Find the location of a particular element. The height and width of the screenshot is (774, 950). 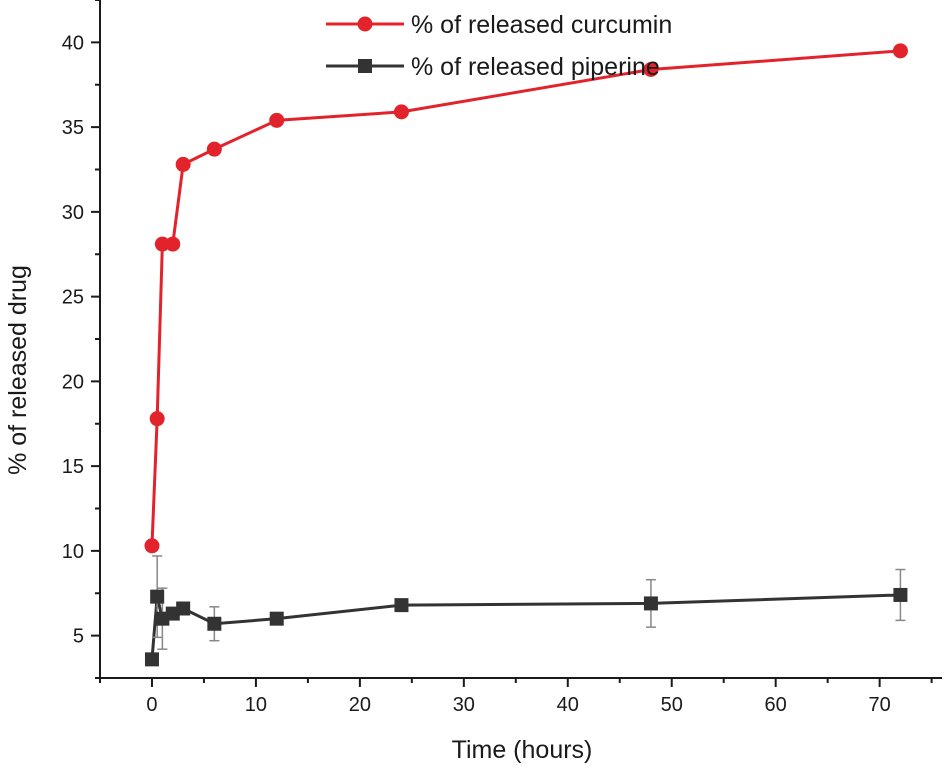

y-tick-label: 15 is located at coordinates (73, 467).